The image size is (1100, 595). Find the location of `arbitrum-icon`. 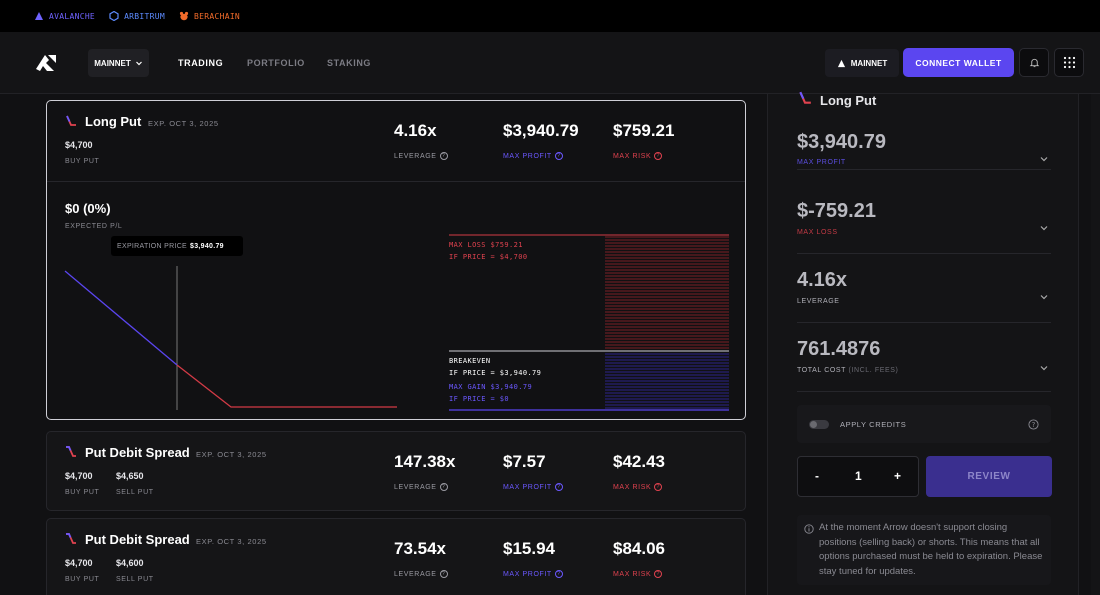

arbitrum-icon is located at coordinates (114, 16).